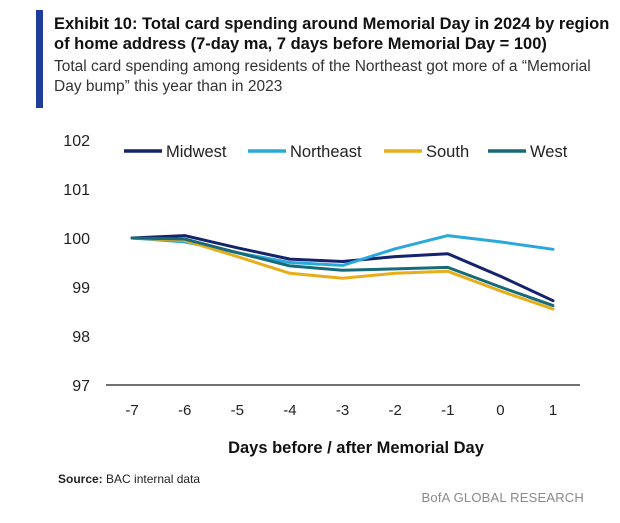  I want to click on legend-label-northeast: Northeast, so click(326, 152).